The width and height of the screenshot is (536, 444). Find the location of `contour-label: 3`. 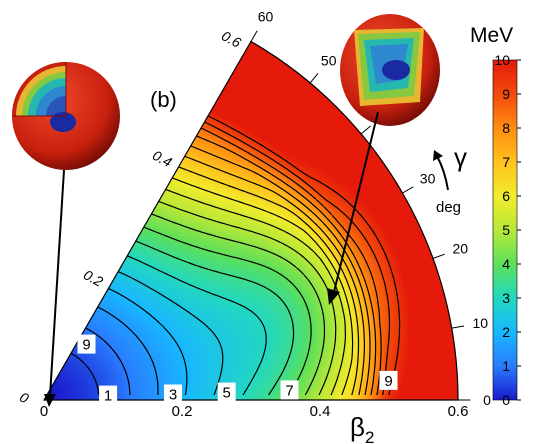

contour-label: 3 is located at coordinates (173, 395).